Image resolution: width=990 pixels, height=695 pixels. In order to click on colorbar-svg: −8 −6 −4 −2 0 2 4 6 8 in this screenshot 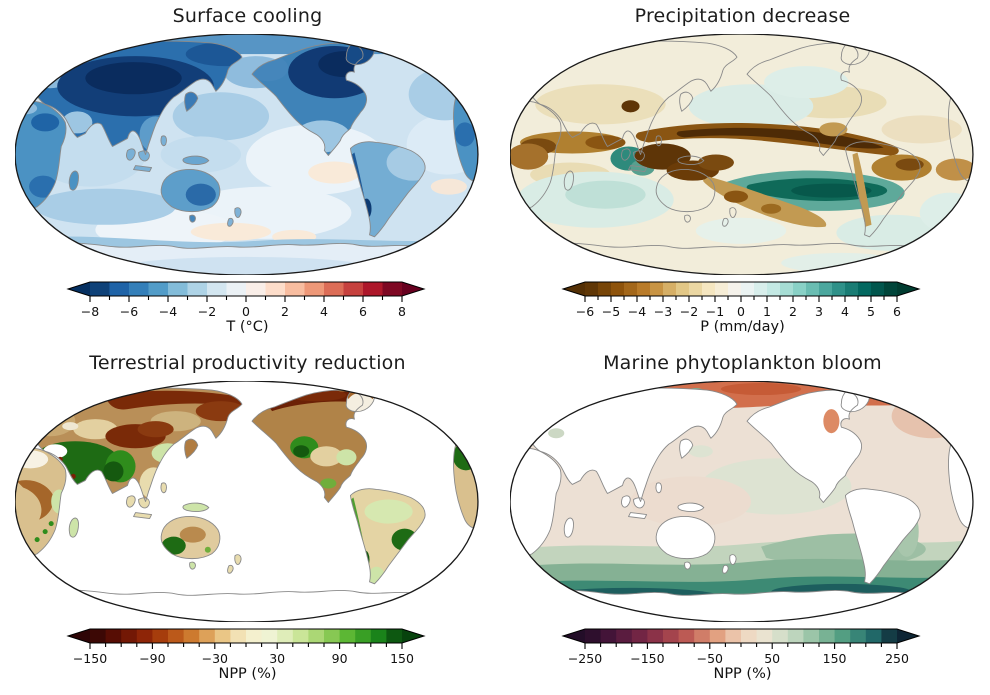, I will do `click(246, 300)`.